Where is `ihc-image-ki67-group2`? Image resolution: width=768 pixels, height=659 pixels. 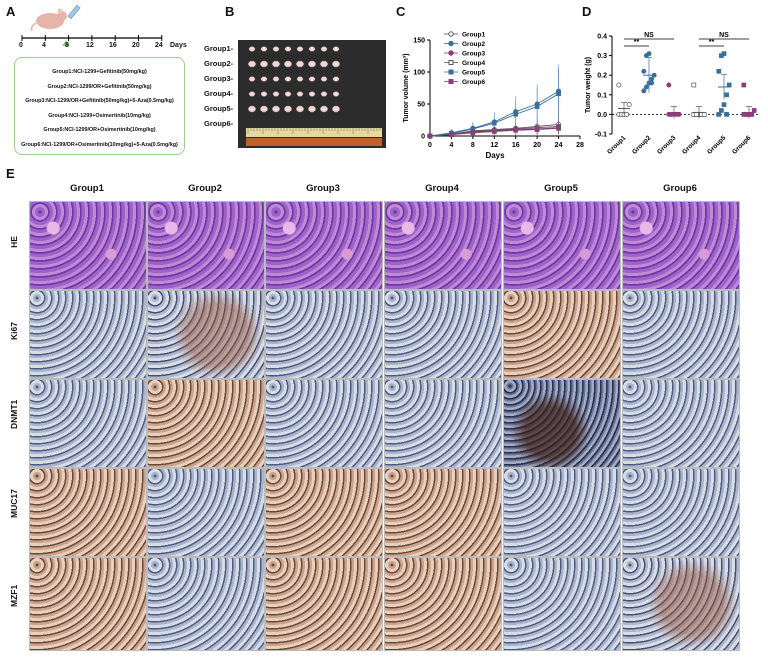 ihc-image-ki67-group2 is located at coordinates (206, 334).